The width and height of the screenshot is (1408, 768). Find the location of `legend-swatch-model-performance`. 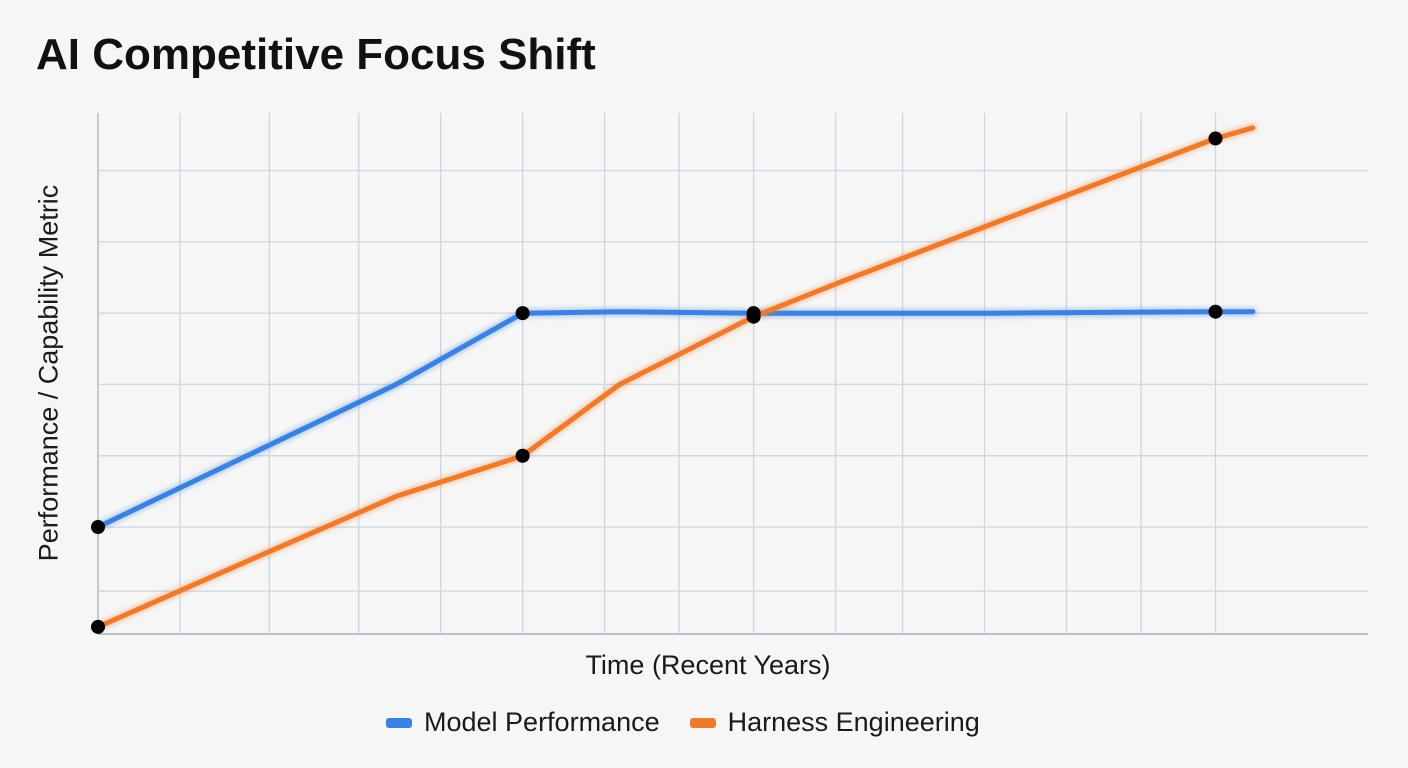

legend-swatch-model-performance is located at coordinates (399, 722).